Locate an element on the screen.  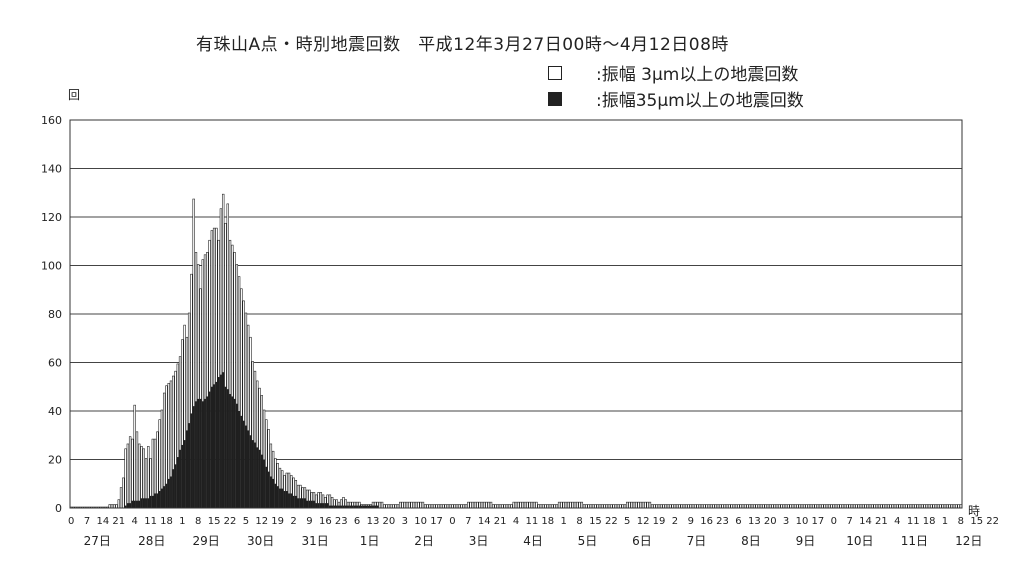
x-tick-label: 5 is located at coordinates (246, 521).